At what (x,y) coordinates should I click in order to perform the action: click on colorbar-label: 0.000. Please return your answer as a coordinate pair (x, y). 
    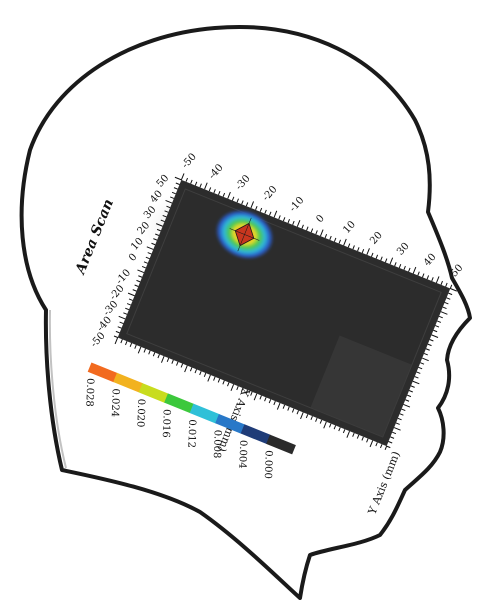
    Looking at the image, I should click on (268, 464).